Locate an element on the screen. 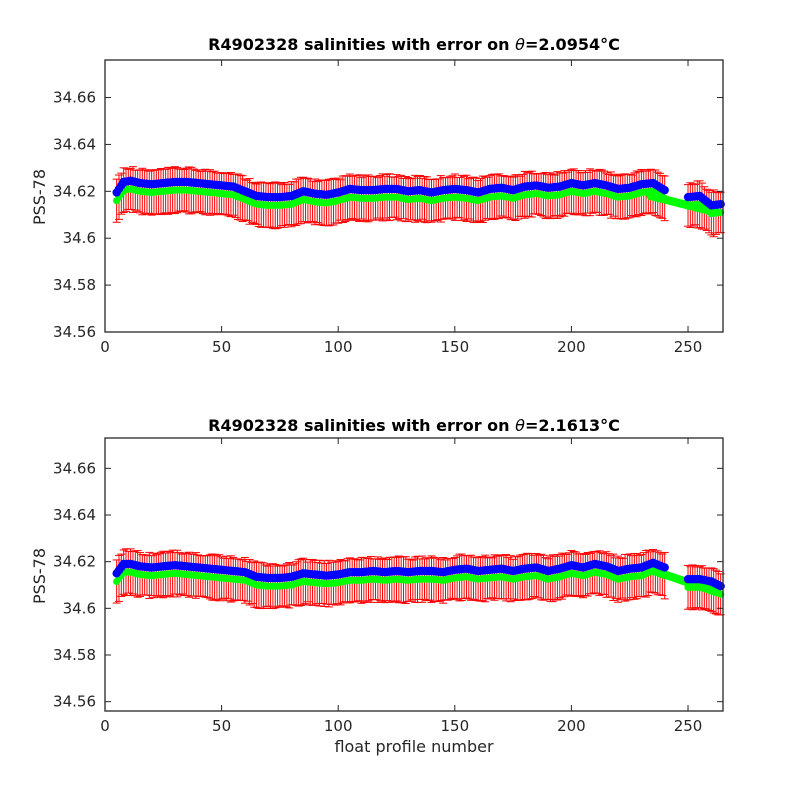 The width and height of the screenshot is (800, 800). mapped-series is located at coordinates (419, 201).